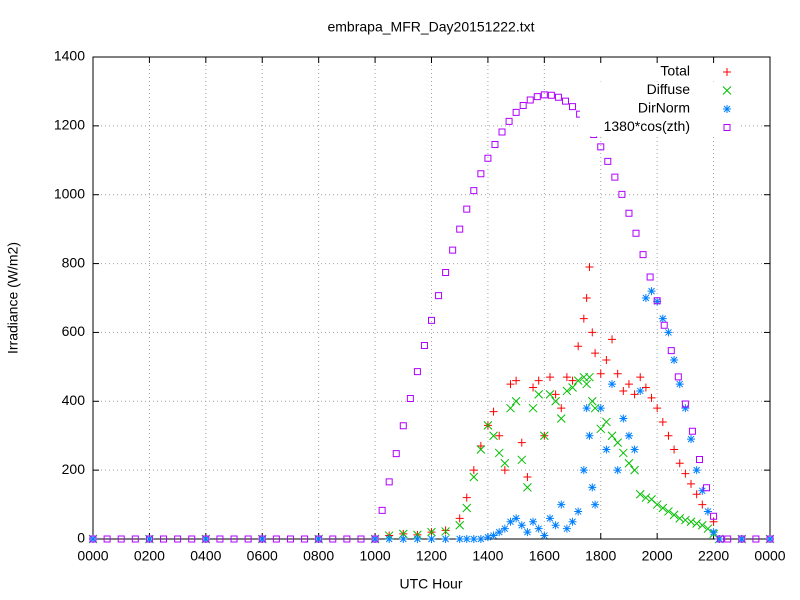 Image resolution: width=800 pixels, height=600 pixels. What do you see at coordinates (669, 89) in the screenshot?
I see `legend-label: Diffuse` at bounding box center [669, 89].